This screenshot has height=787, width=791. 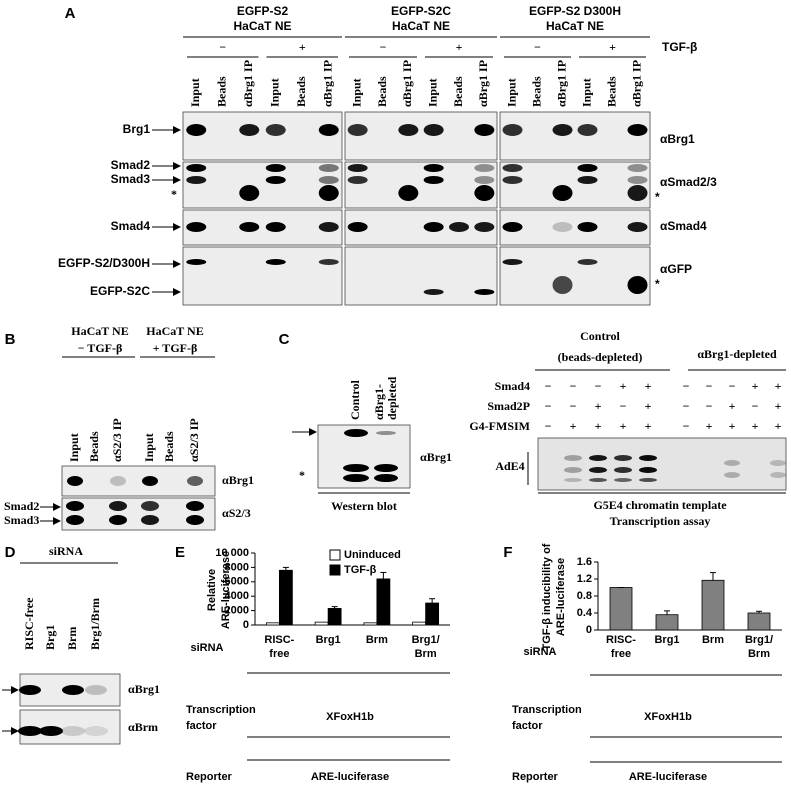 I want to click on antibody-label: αSmad2/3, so click(x=688, y=182).